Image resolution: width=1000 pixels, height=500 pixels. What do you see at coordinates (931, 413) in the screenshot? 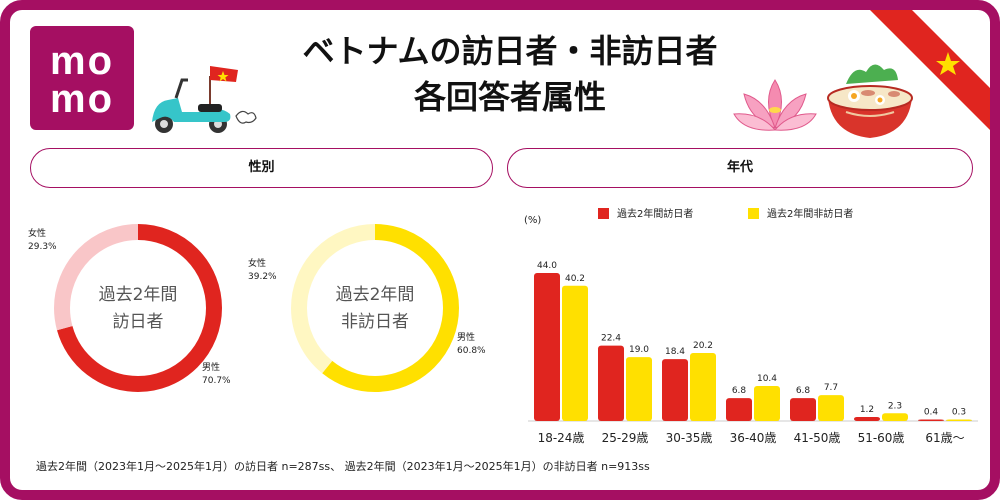
I see `bar-value-label: 0.4` at bounding box center [931, 413].